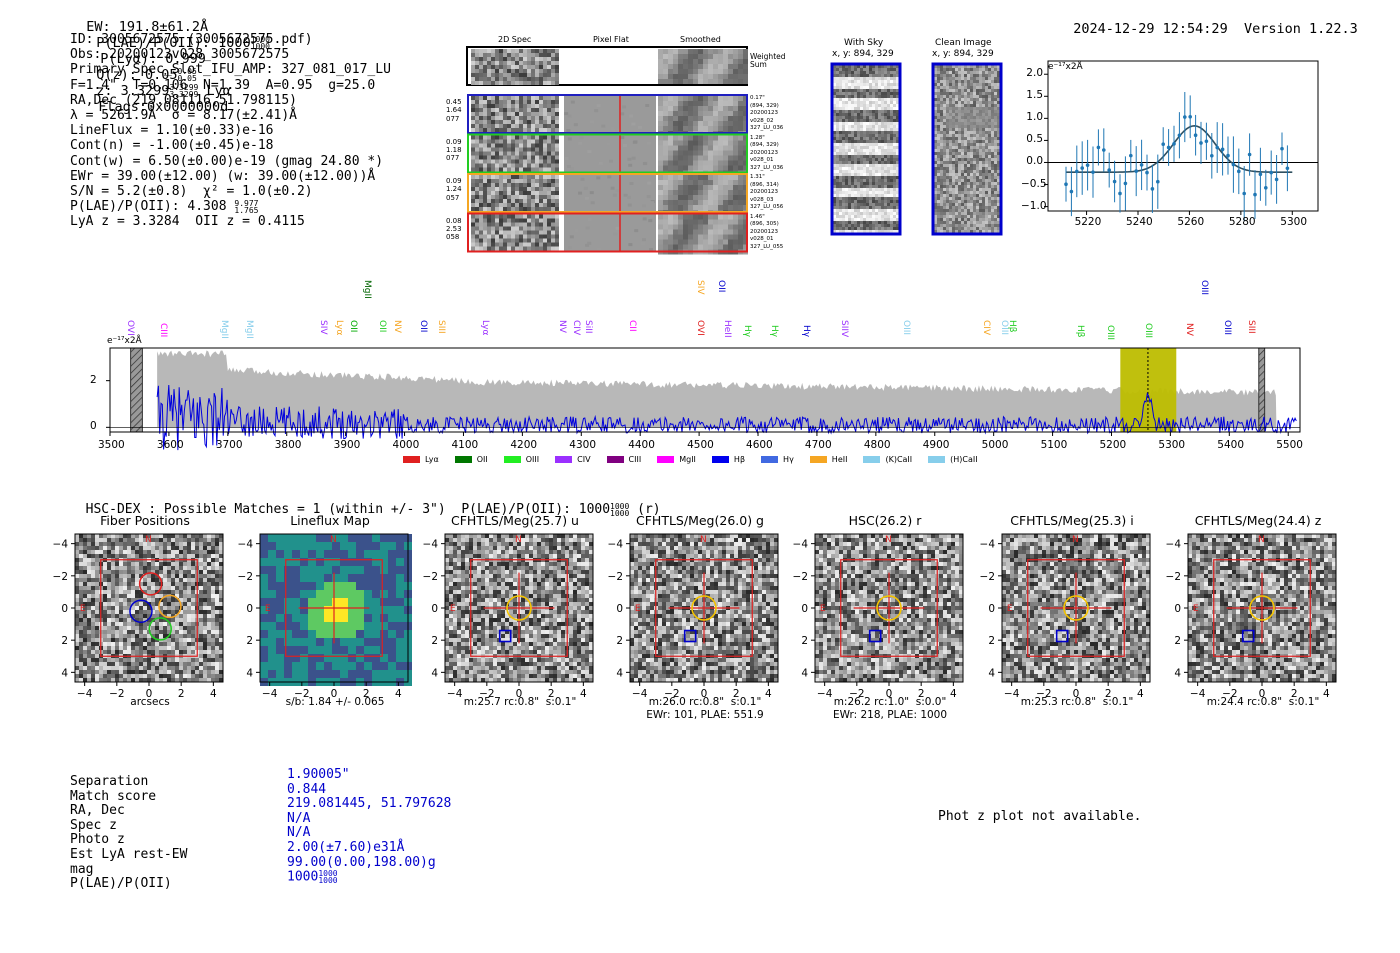 The height and width of the screenshot is (953, 1400). Describe the element at coordinates (963, 43) in the screenshot. I see `clean-image-title: Clean Image` at that location.